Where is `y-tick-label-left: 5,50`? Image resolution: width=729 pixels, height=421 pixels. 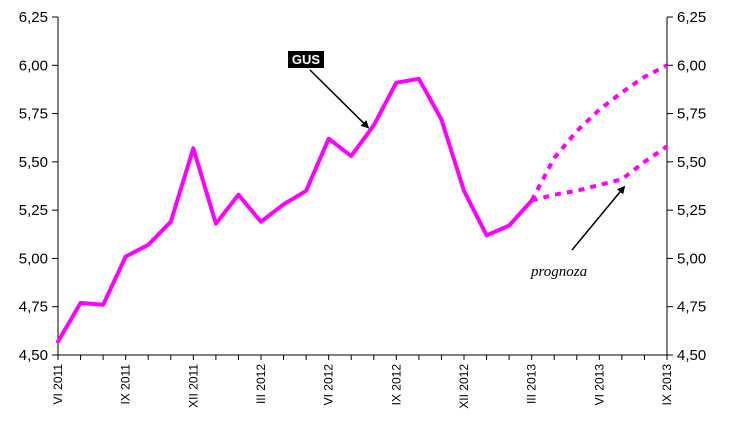
y-tick-label-left: 5,50 is located at coordinates (33, 162).